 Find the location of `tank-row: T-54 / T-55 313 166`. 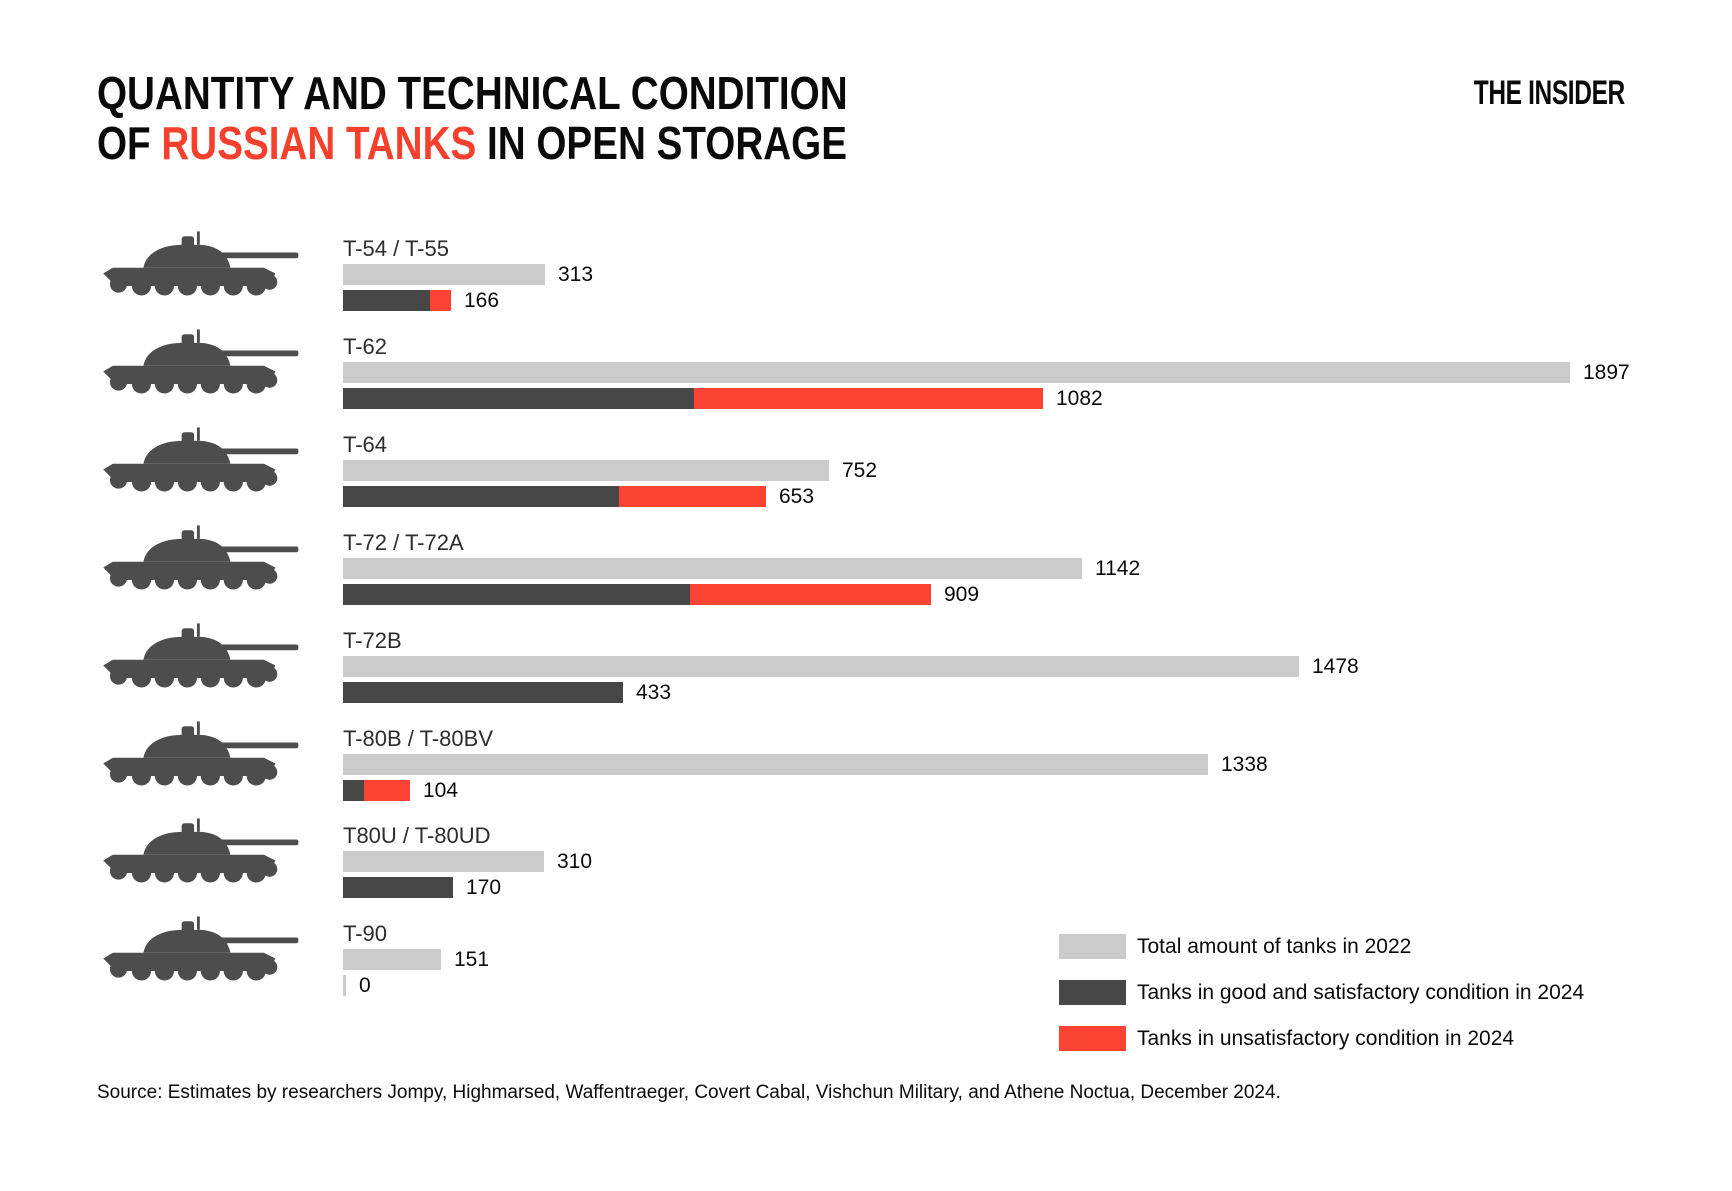

tank-row: T-54 / T-55 313 166 is located at coordinates (866, 283).